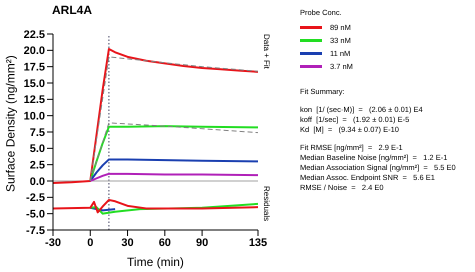 The width and height of the screenshot is (475, 272). Describe the element at coordinates (34, 116) in the screenshot. I see `y-tick-label: 10.0` at that location.